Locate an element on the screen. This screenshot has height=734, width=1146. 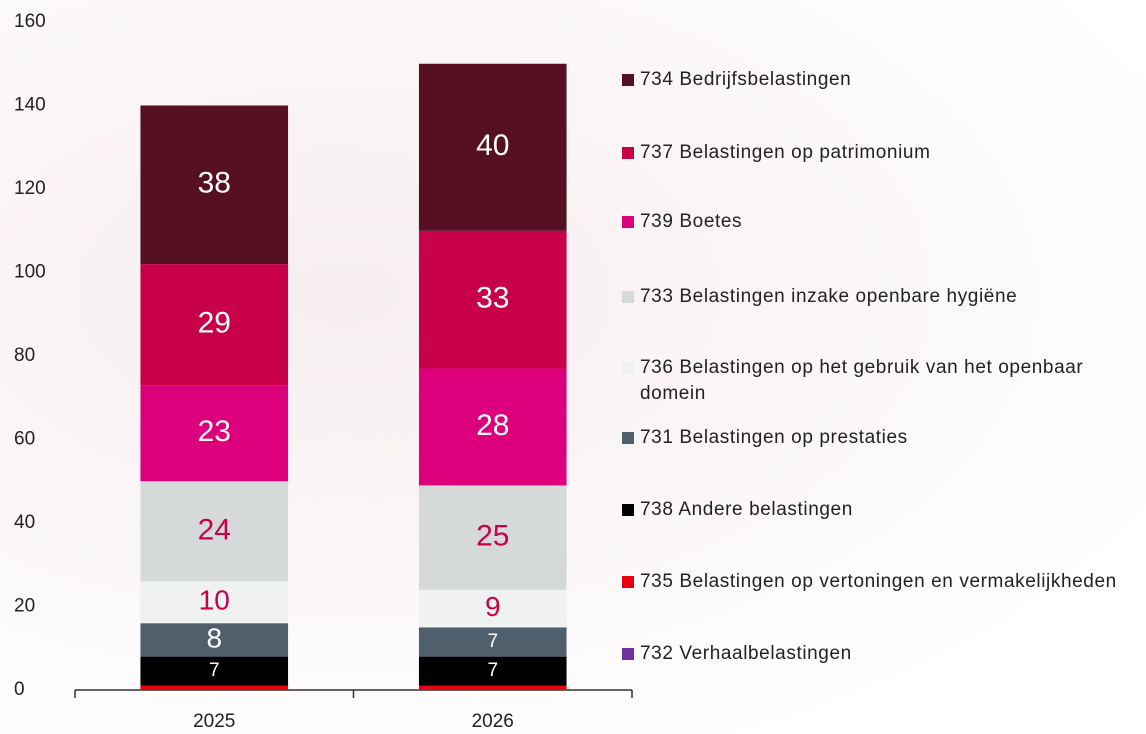
data-label: 10 is located at coordinates (214, 600).